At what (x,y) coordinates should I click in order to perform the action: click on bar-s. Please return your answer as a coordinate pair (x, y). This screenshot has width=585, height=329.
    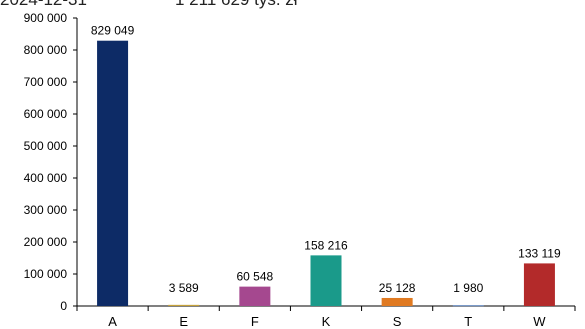
    Looking at the image, I should click on (397, 301).